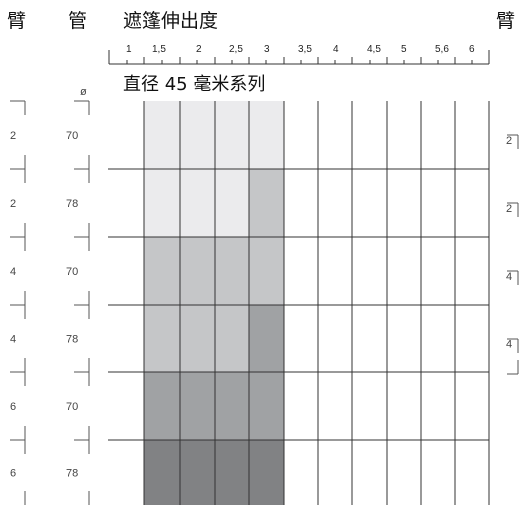 This screenshot has height=505, width=522. What do you see at coordinates (404, 49) in the screenshot?
I see `extension-tick-label: 5` at bounding box center [404, 49].